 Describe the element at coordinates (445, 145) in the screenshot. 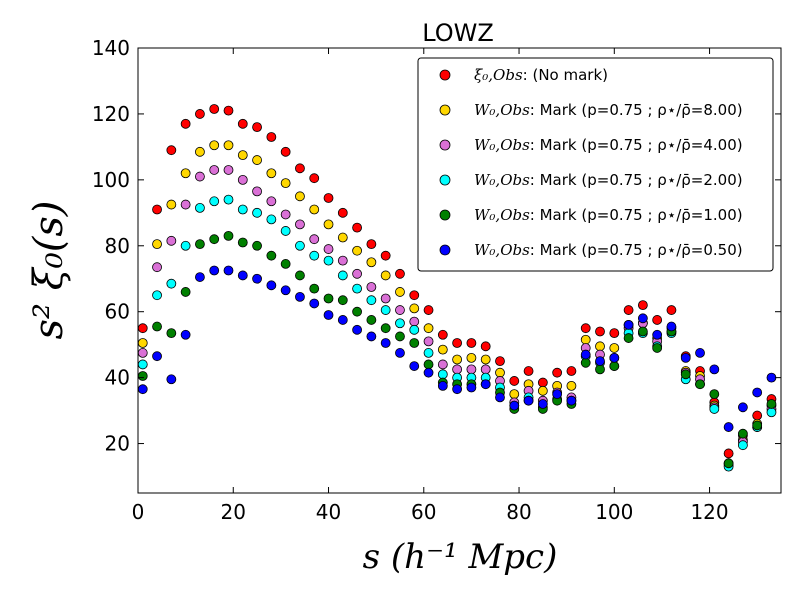

I see `legend-marker` at that location.